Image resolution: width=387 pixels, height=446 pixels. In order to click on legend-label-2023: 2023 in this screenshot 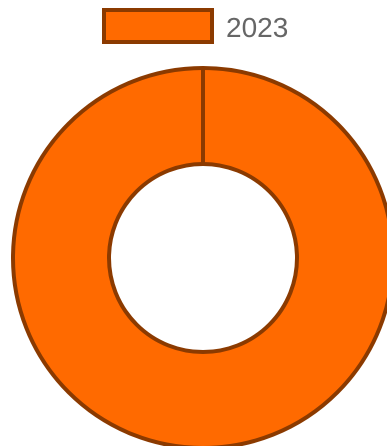, I will do `click(257, 27)`.